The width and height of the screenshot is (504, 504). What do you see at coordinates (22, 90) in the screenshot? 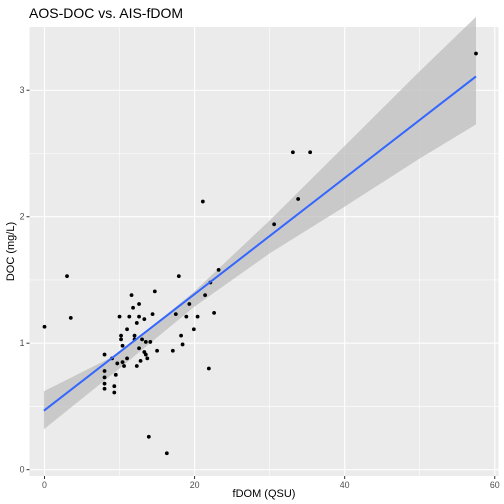
I see `y-tick-label: 3` at bounding box center [22, 90].